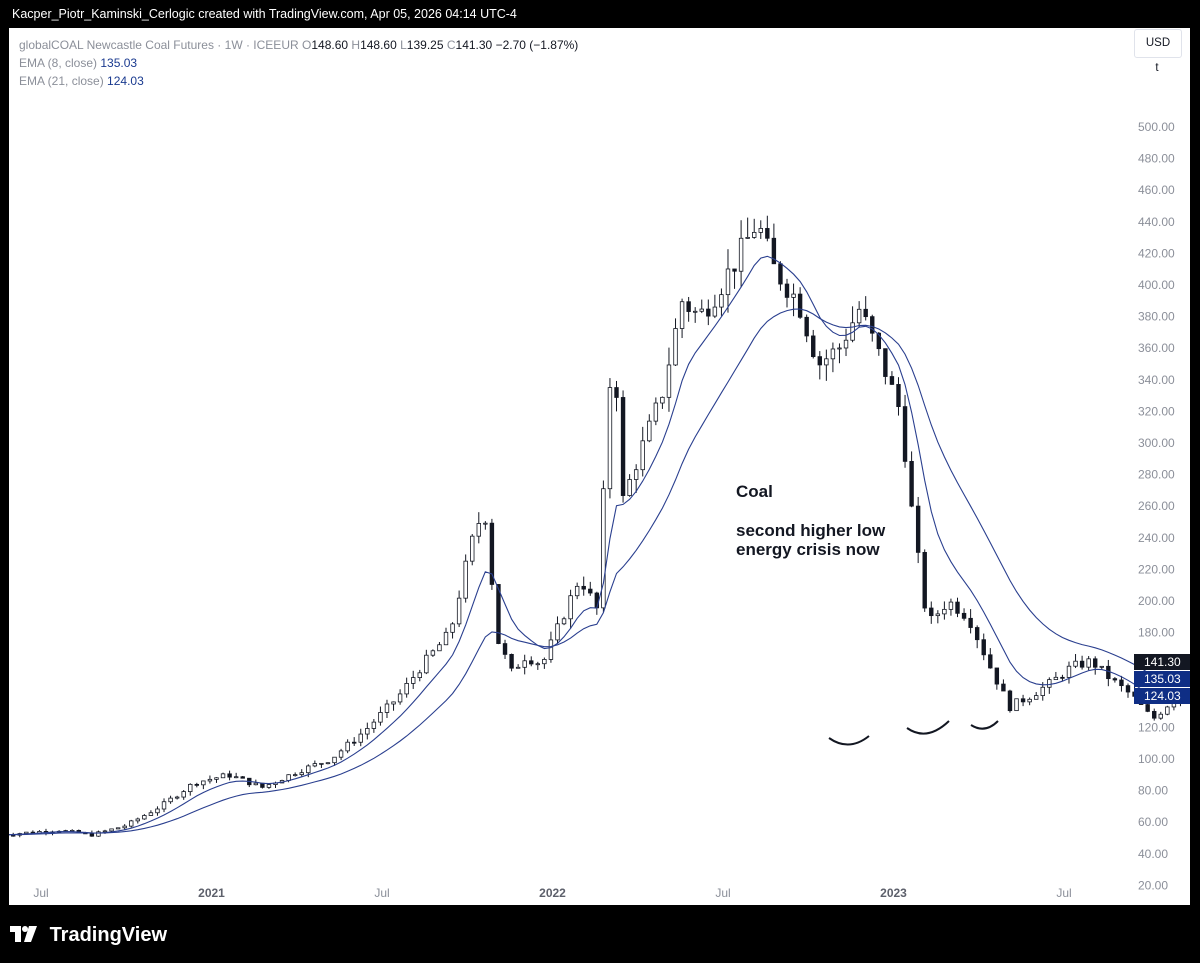 The height and width of the screenshot is (963, 1200). What do you see at coordinates (88, 935) in the screenshot?
I see `tradingview-brand: TradingView` at bounding box center [88, 935].